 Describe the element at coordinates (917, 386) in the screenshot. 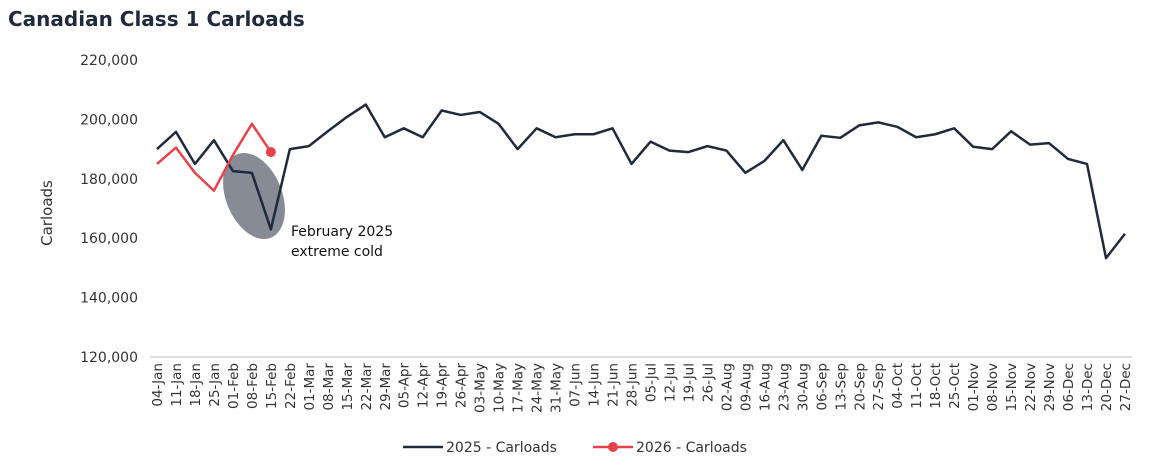

I see `x-tick-label: 11-Oct` at that location.